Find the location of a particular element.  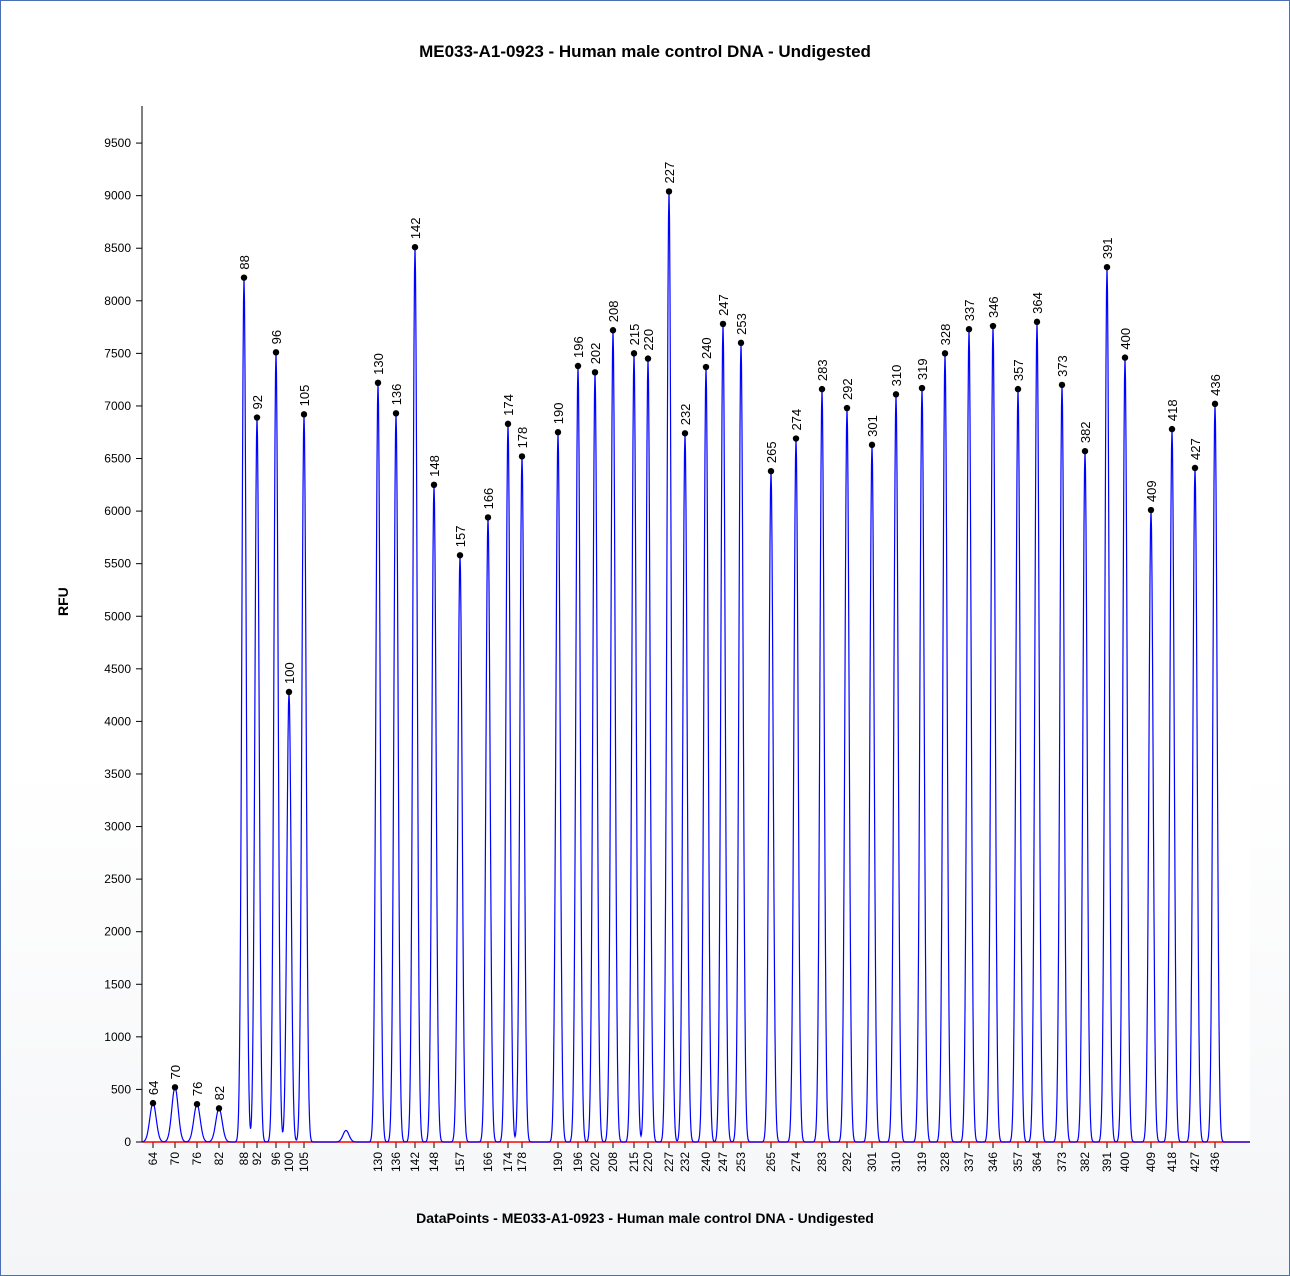

x-tick-label: 92 is located at coordinates (257, 1159).